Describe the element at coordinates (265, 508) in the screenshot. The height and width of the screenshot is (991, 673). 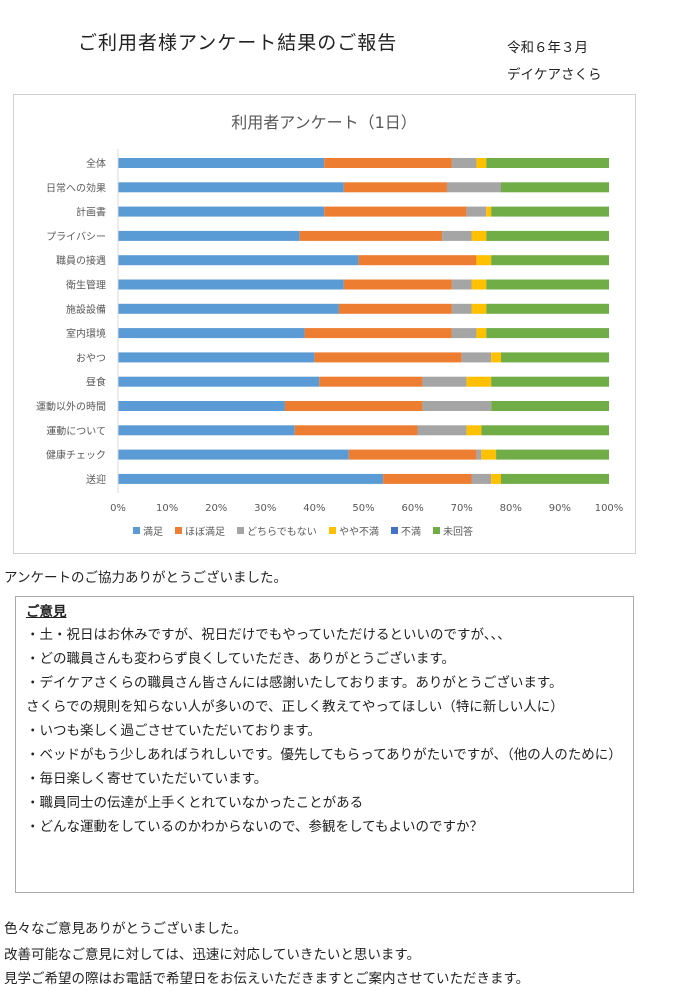
I see `x-tick-label: 30%` at that location.